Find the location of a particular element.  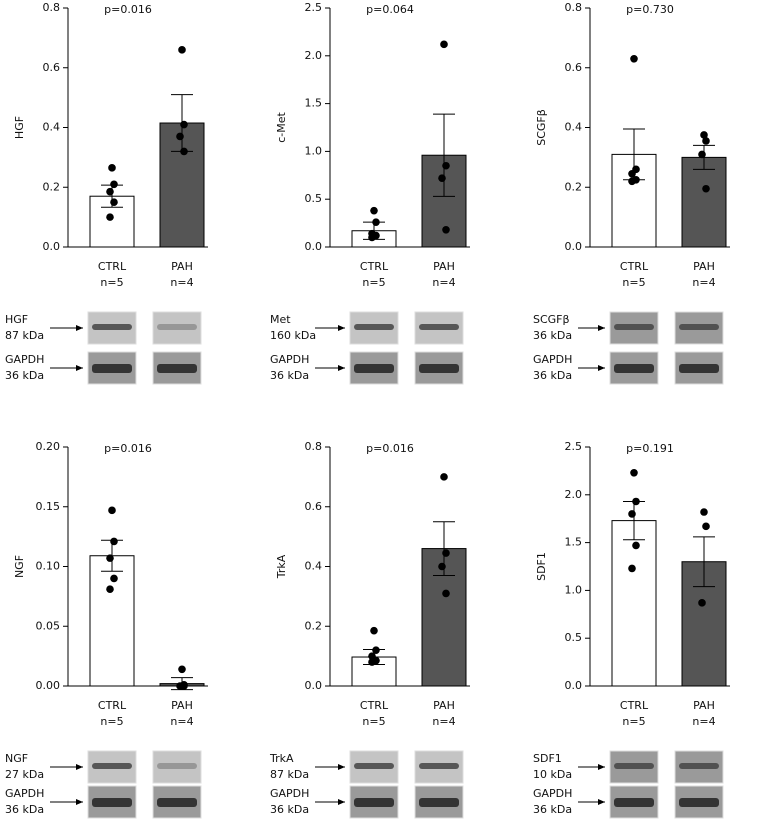

y-axis-label: SCGFβ is located at coordinates (541, 127).